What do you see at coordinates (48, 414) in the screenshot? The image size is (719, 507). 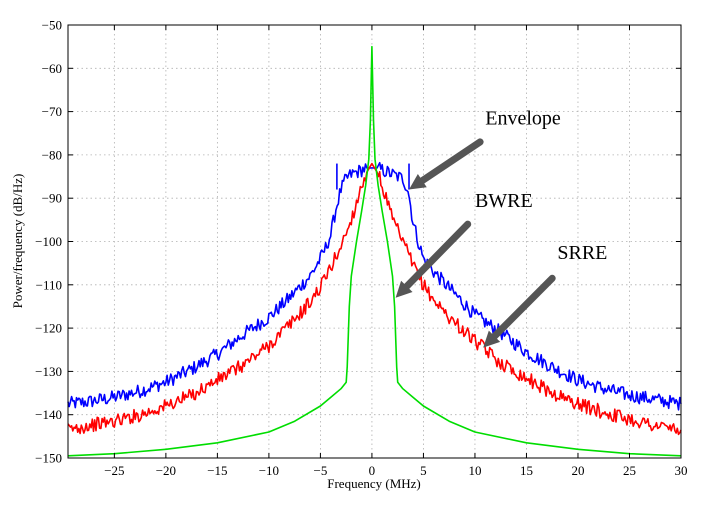 I see `y-tick-label: −140` at bounding box center [48, 414].